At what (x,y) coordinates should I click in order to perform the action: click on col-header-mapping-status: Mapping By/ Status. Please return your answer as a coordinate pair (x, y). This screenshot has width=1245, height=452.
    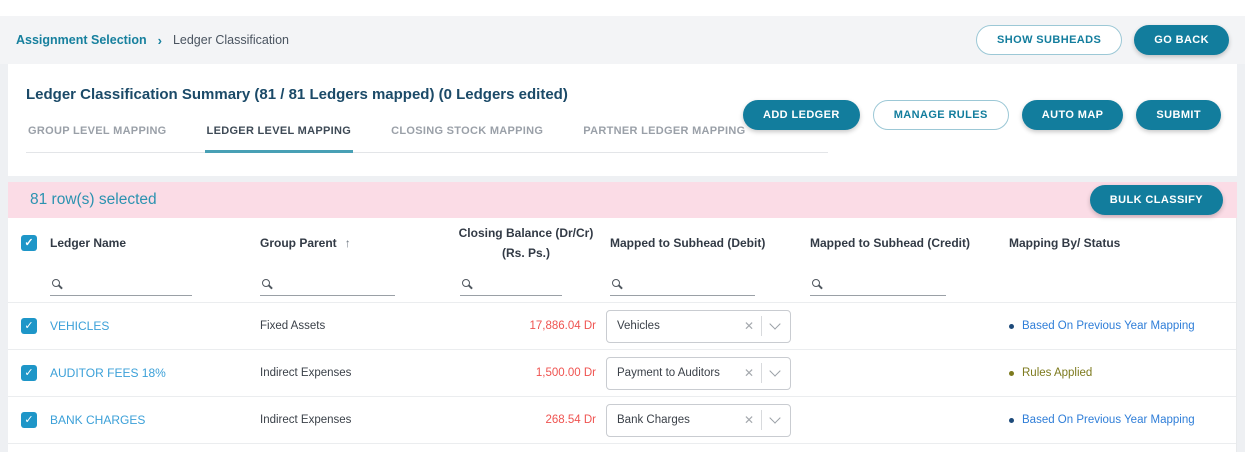
    Looking at the image, I should click on (1118, 243).